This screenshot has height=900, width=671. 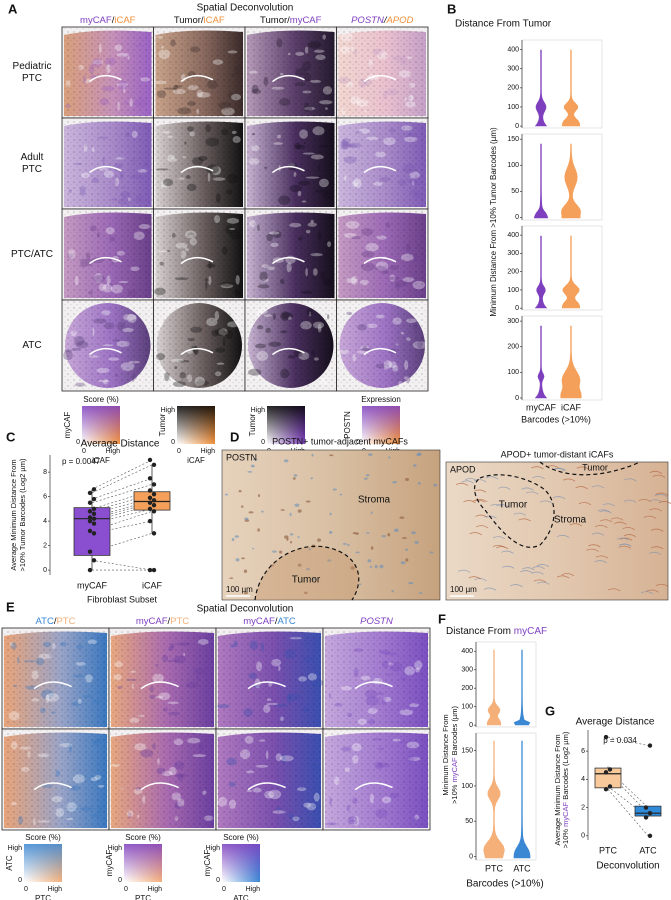 I want to click on row-label: ATC, so click(x=31, y=345).